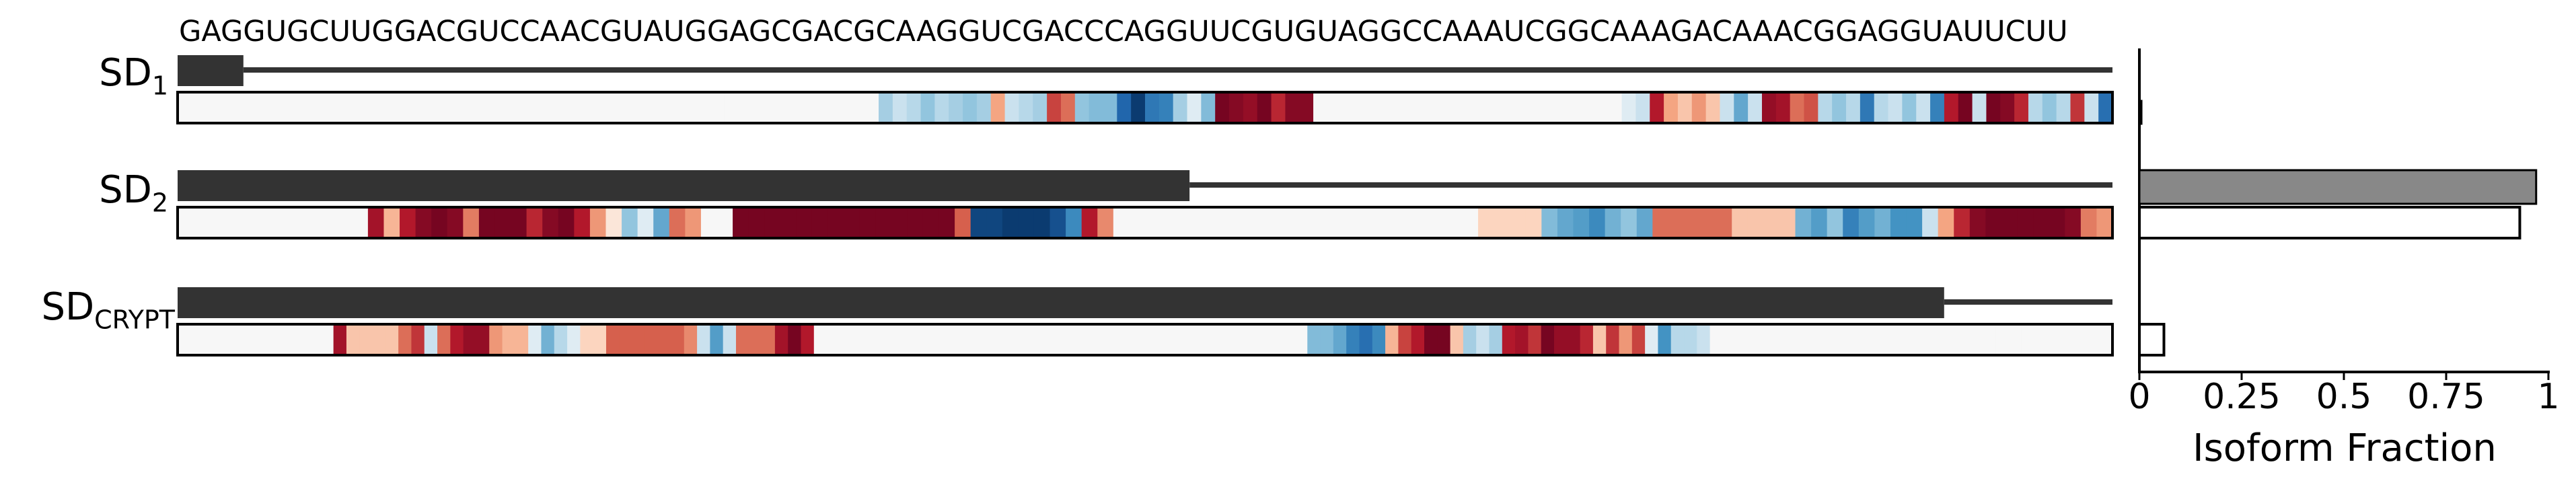 This screenshot has width=2576, height=489. What do you see at coordinates (2330, 222) in the screenshot?
I see `bar-observed` at bounding box center [2330, 222].